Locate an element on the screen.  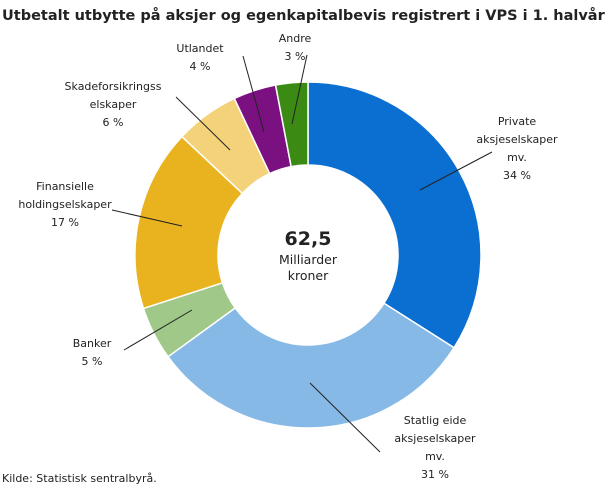
value-label: 6 % is located at coordinates (113, 122).